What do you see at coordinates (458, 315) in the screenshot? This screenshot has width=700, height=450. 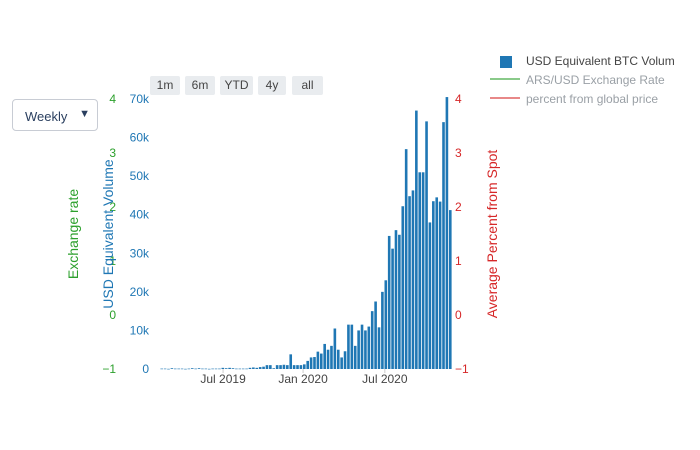 I see `y-tick-label-percent: 0` at bounding box center [458, 315].